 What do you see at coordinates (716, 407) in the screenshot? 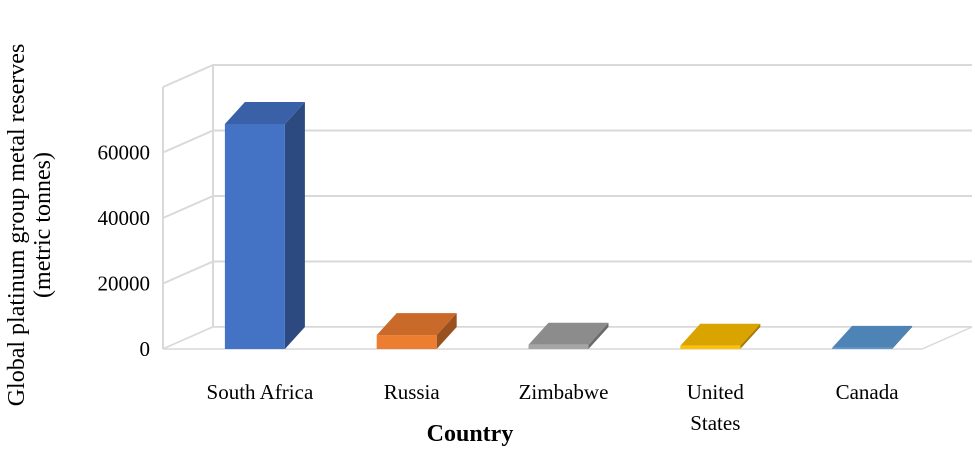
I see `x-tick-label-3: United States` at bounding box center [716, 407].